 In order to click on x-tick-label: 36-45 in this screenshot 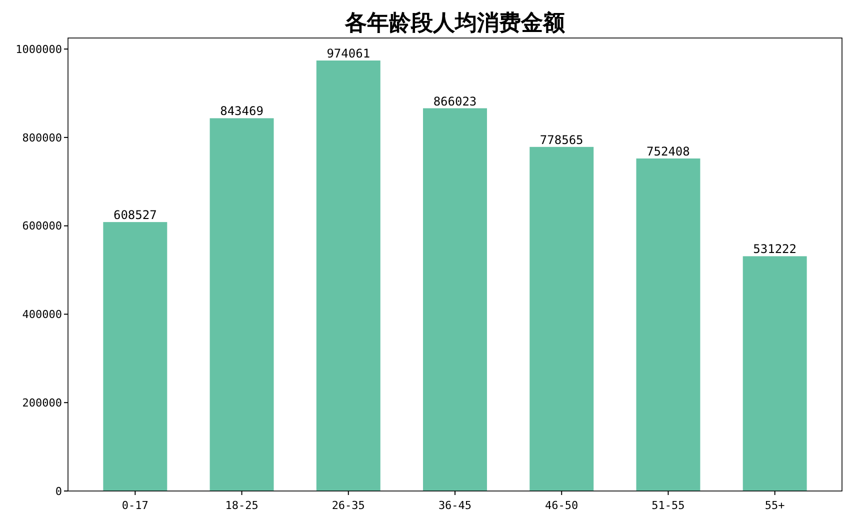, I will do `click(455, 505)`.